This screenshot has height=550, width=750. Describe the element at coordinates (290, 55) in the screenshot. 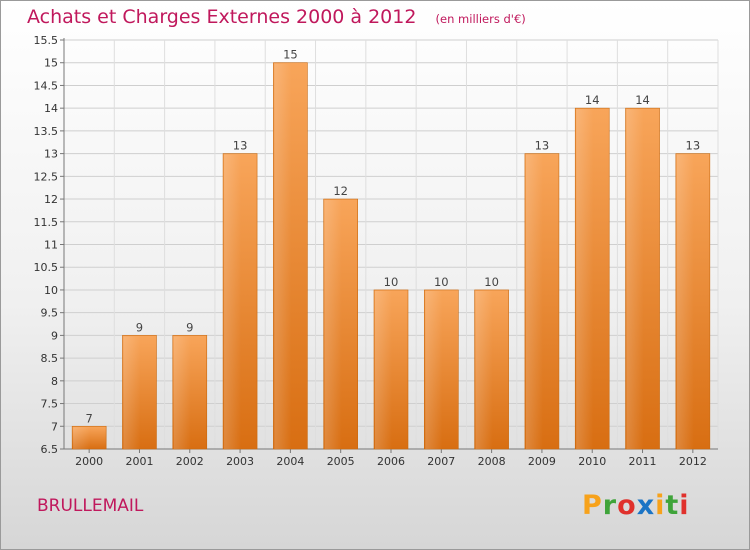

I see `value-label: 15` at that location.